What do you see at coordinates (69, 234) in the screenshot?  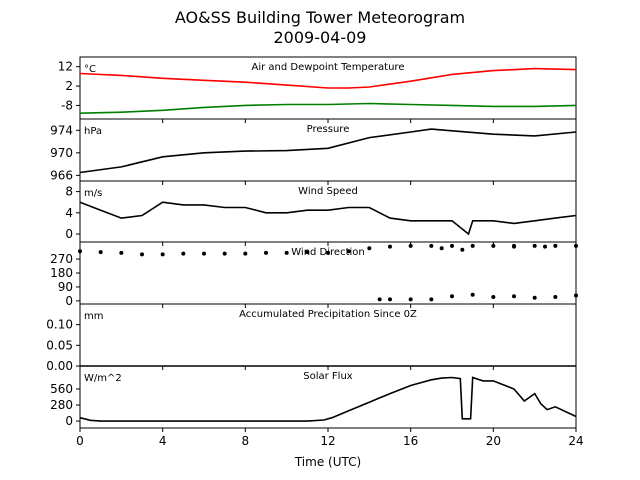 I see `wind-speed-ytick-label: 0` at bounding box center [69, 234].